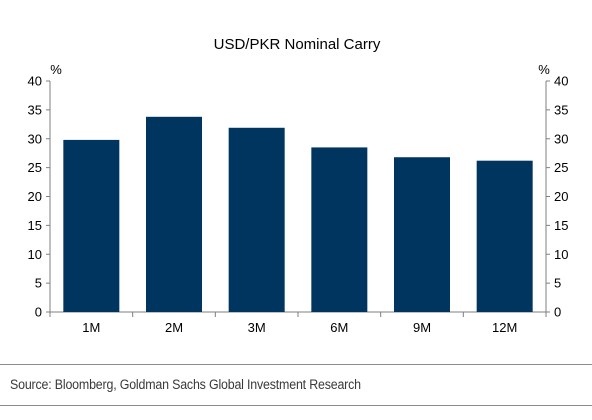 Image resolution: width=592 pixels, height=420 pixels. What do you see at coordinates (174, 327) in the screenshot?
I see `x-tick-label: 2M` at bounding box center [174, 327].